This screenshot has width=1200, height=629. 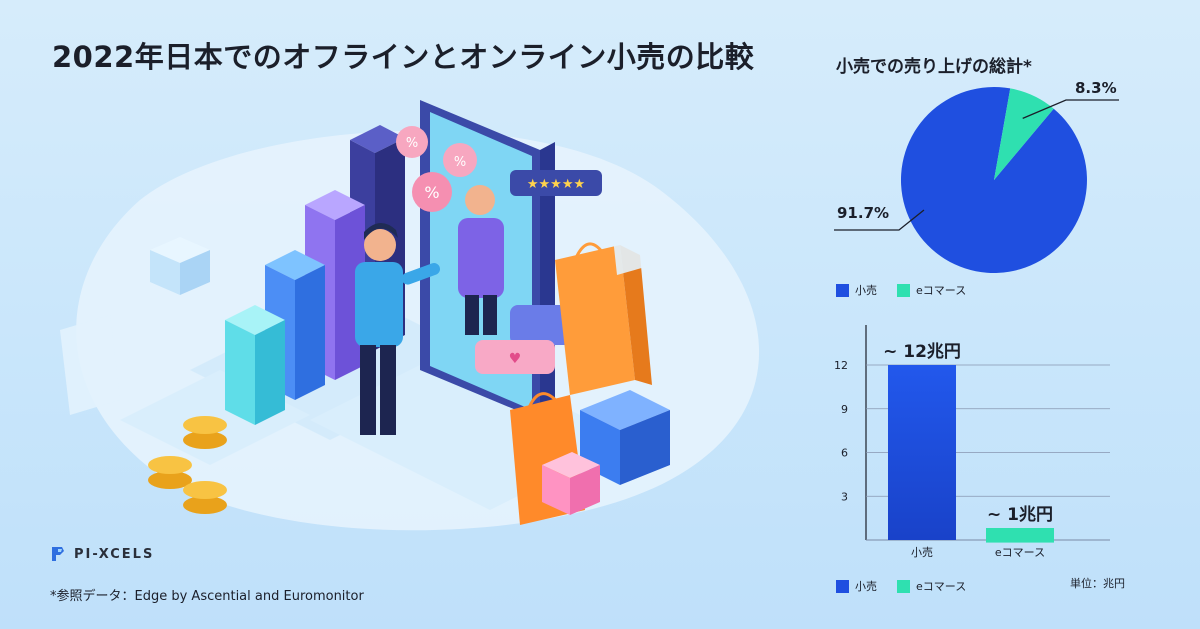 What do you see at coordinates (941, 586) in the screenshot?
I see `bar-legend-label-ecommerce: eコマース` at bounding box center [941, 586].